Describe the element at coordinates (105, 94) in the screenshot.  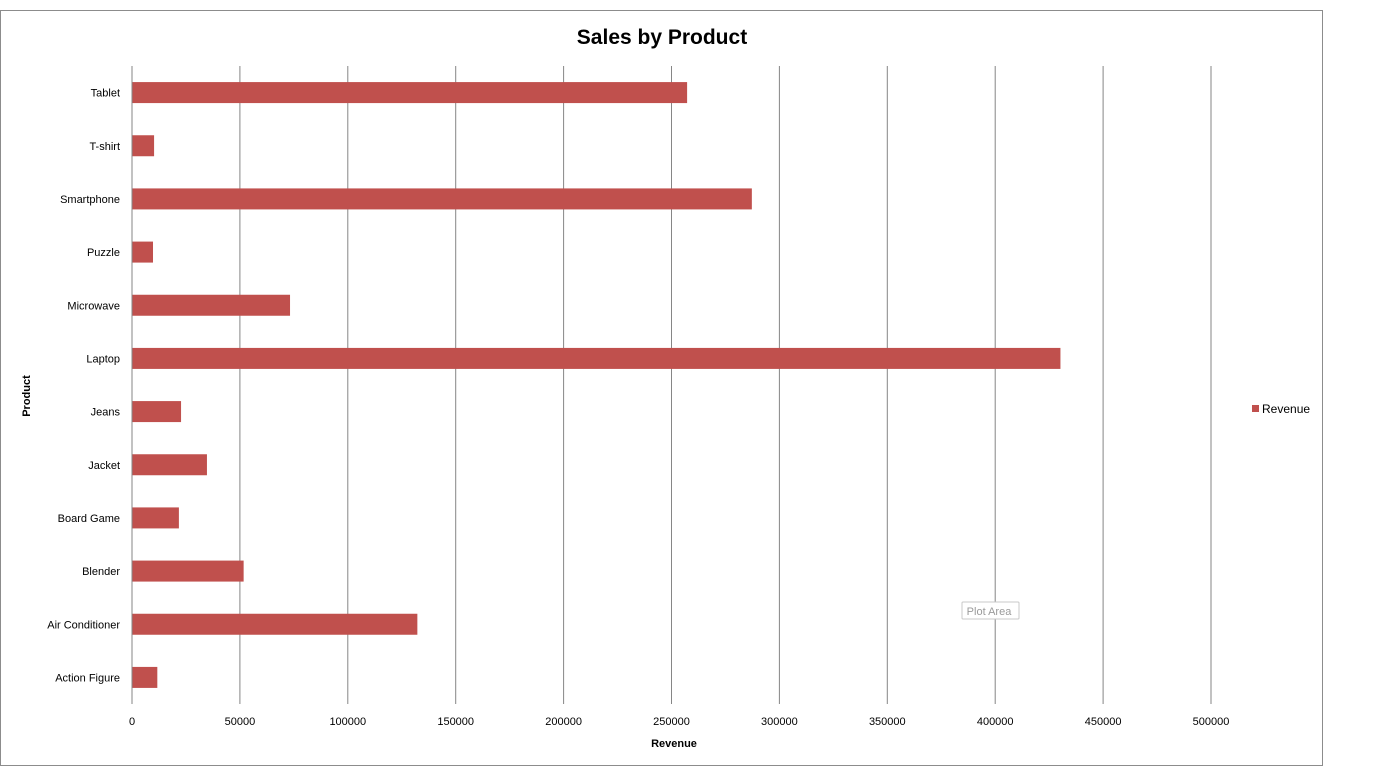
I see `category-label: Tablet` at that location.